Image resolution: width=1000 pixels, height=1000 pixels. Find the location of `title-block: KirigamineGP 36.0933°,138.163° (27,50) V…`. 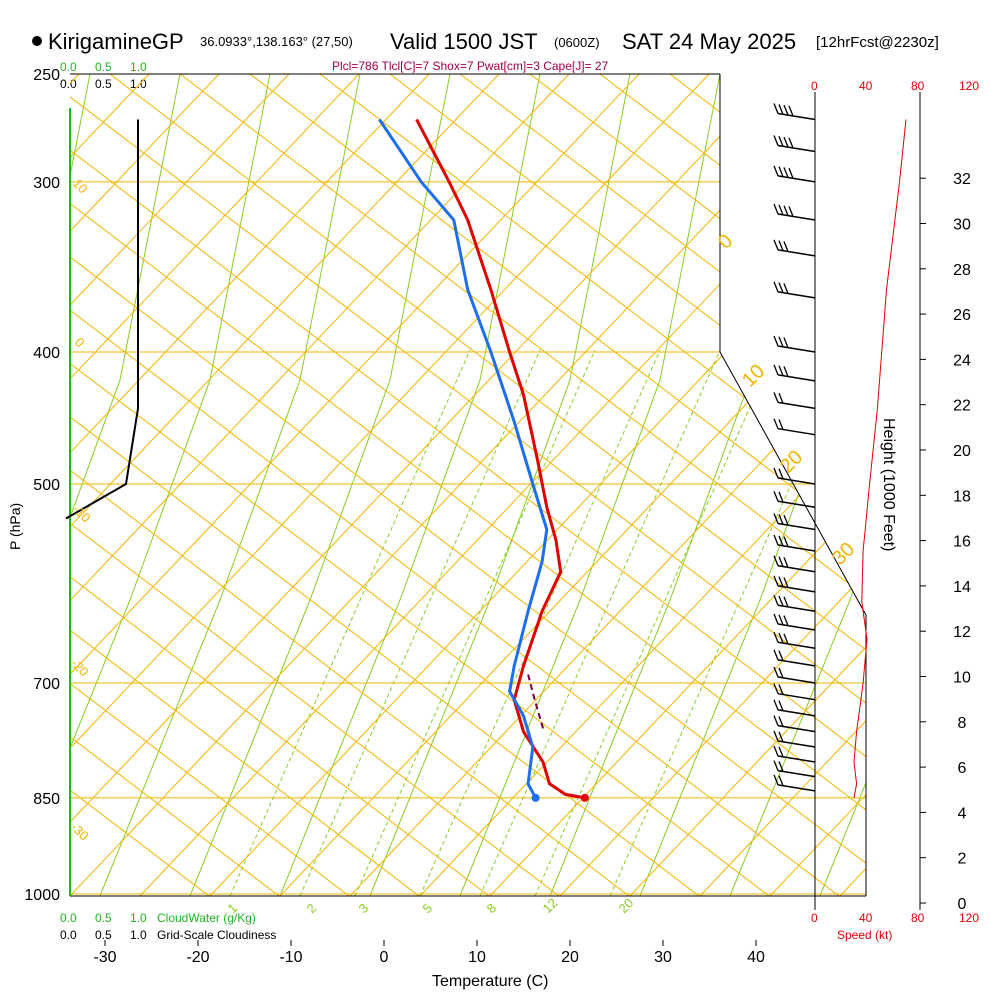

title-block: KirigamineGP 36.0933°,138.163° (27,50) V… is located at coordinates (485, 51).